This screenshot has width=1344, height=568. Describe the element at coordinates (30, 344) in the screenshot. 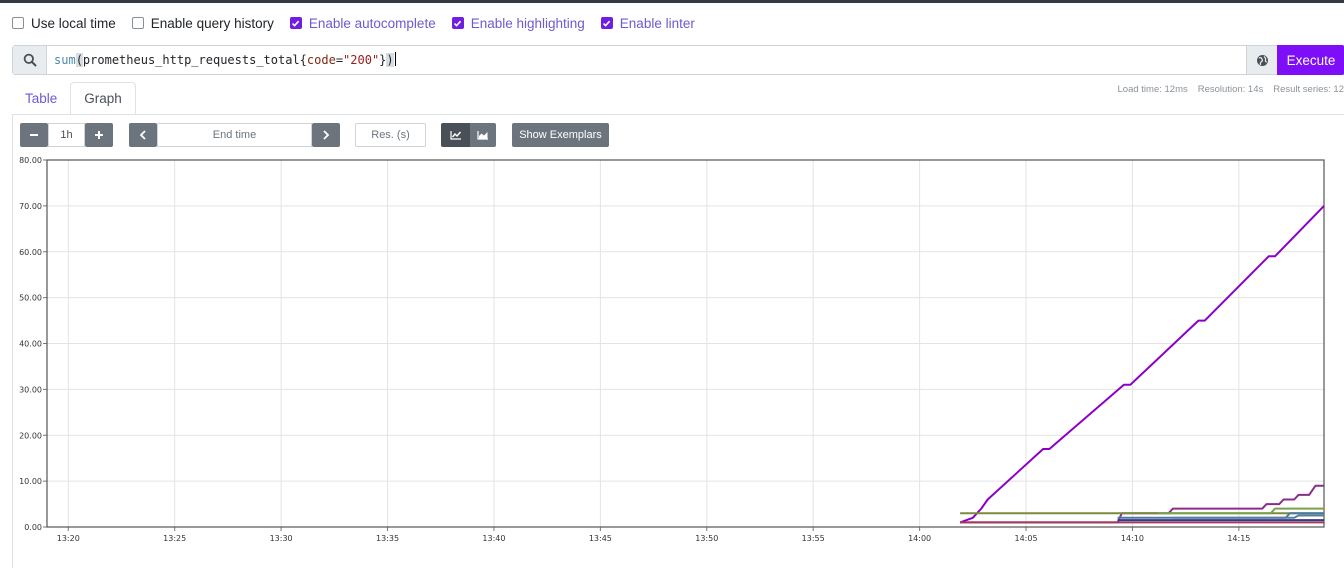

I see `y-tick-label: 40.00` at that location.